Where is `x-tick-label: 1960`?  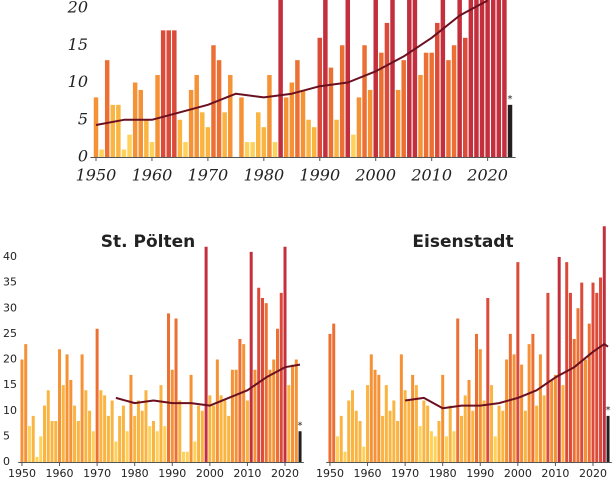
x-tick-label: 1960 is located at coordinates (152, 175).